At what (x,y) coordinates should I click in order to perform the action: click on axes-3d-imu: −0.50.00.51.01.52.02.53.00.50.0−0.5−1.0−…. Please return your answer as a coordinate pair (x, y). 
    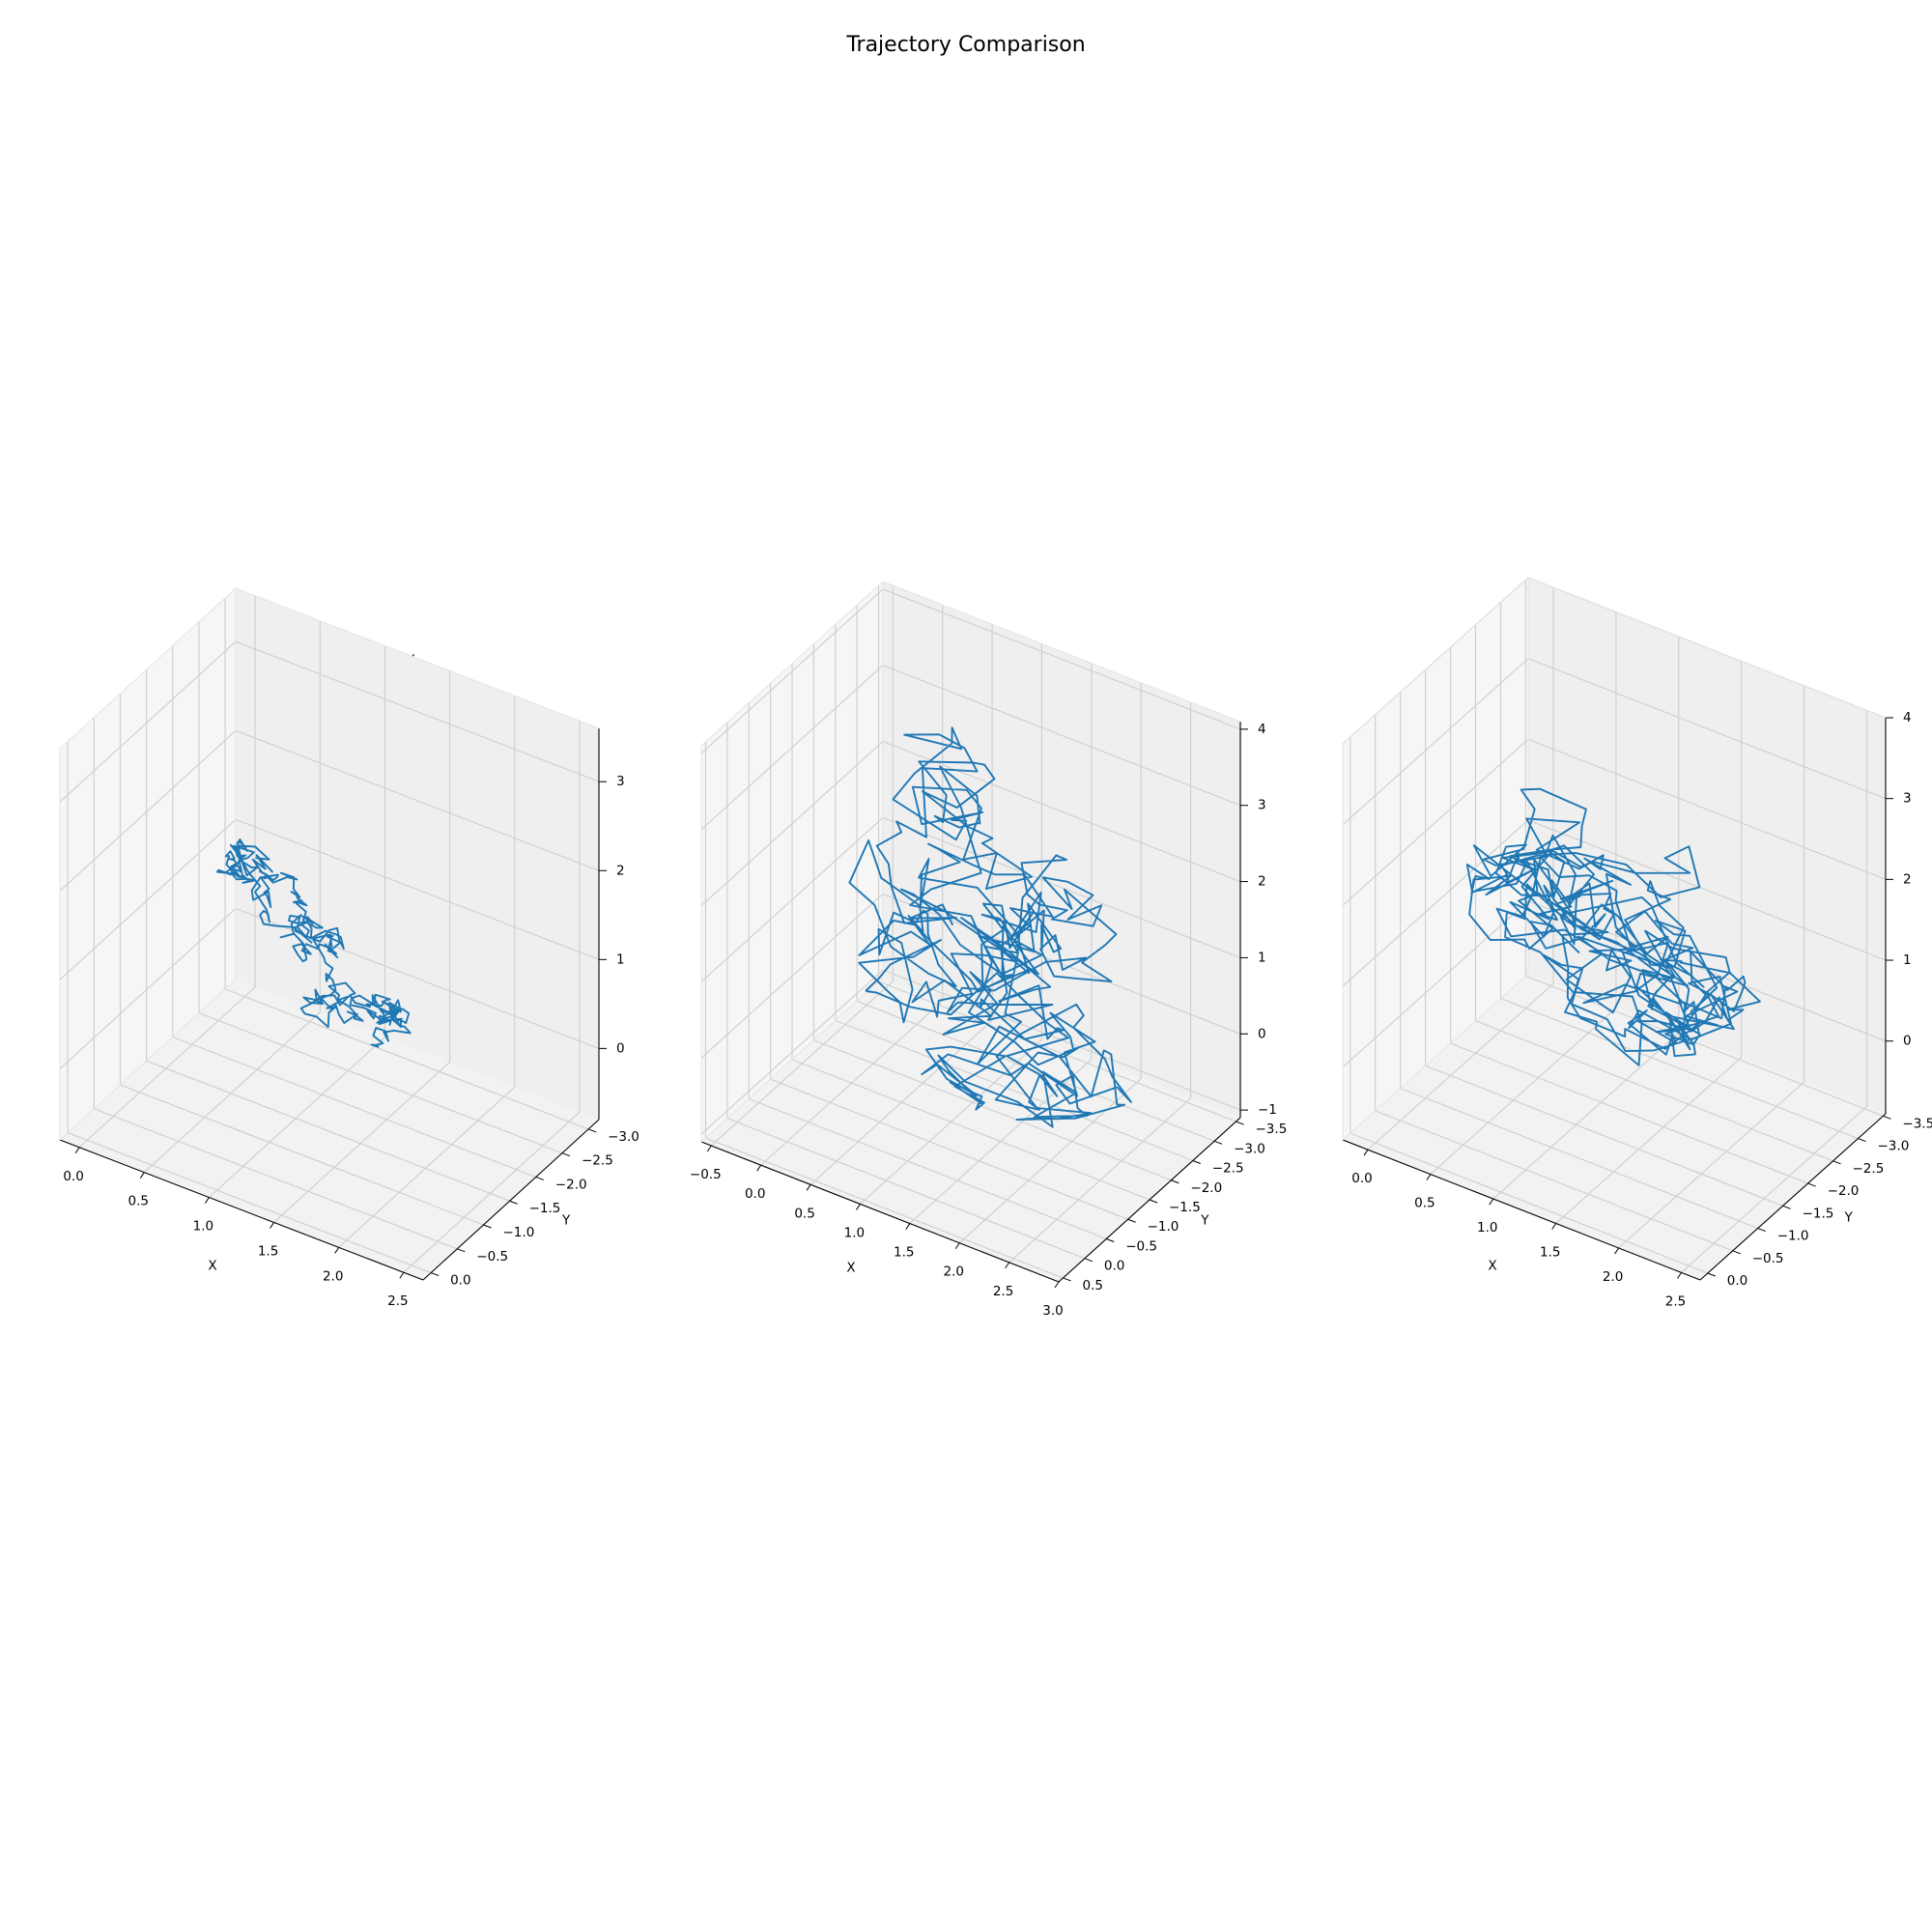
    Looking at the image, I should click on (989, 950).